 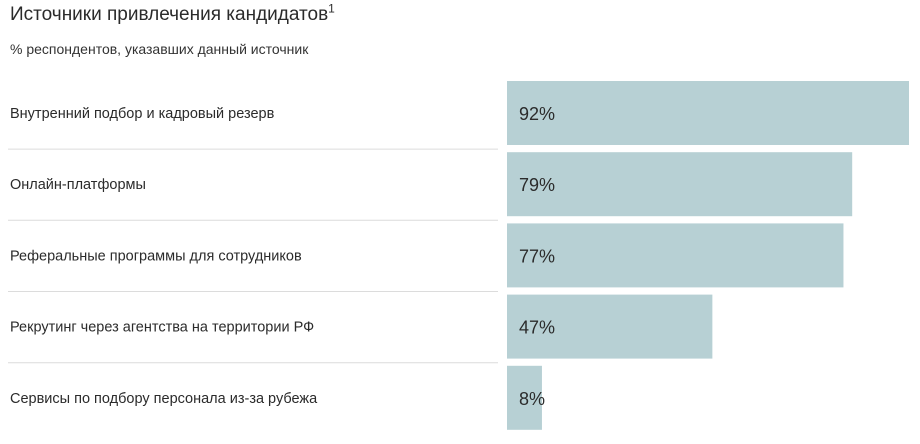 What do you see at coordinates (537, 114) in the screenshot?
I see `value-label: 92%` at bounding box center [537, 114].